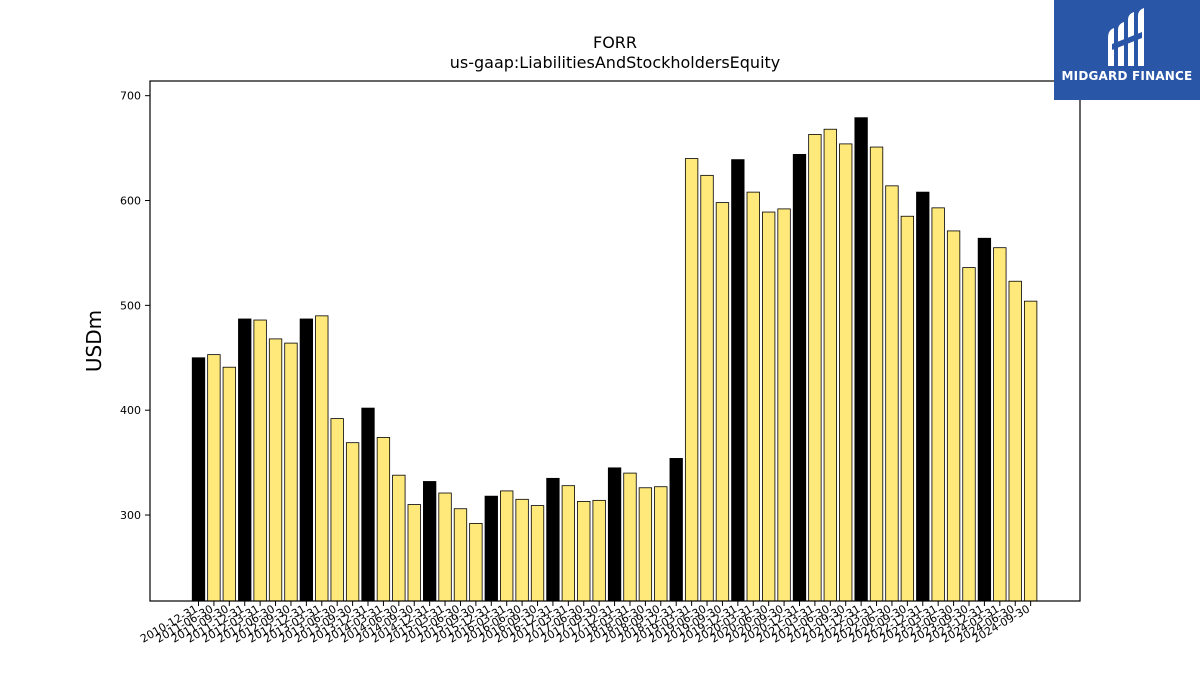 The height and width of the screenshot is (675, 1200). Describe the element at coordinates (615, 42) in the screenshot. I see `chart-title: FORR` at that location.